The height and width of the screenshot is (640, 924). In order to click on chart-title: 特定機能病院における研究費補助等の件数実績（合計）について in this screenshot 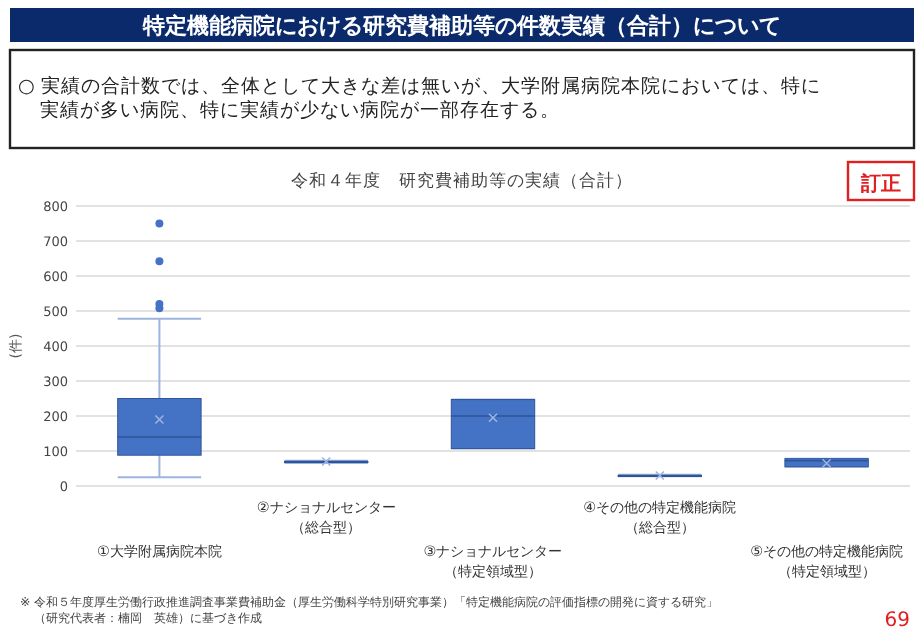, I will do `click(461, 26)`.